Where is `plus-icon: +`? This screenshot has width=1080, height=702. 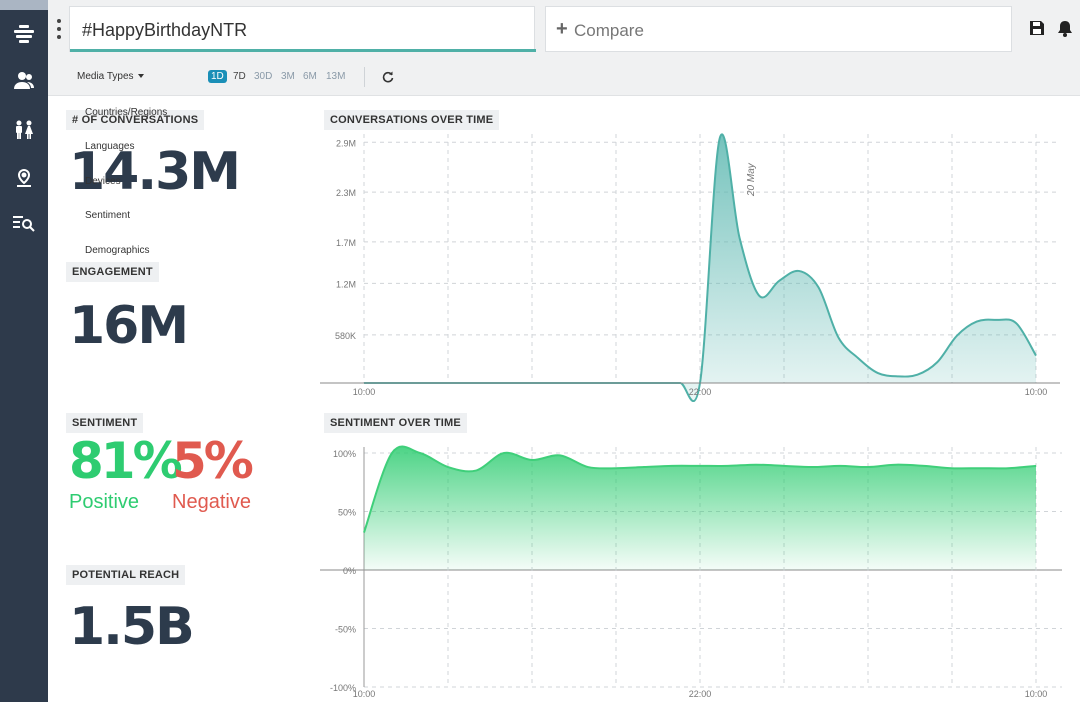 plus-icon: + is located at coordinates (562, 29).